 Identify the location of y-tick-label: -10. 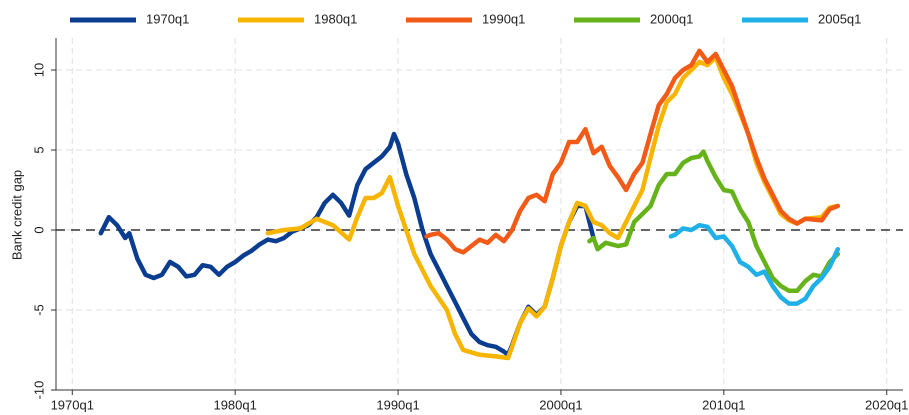
(38, 390).